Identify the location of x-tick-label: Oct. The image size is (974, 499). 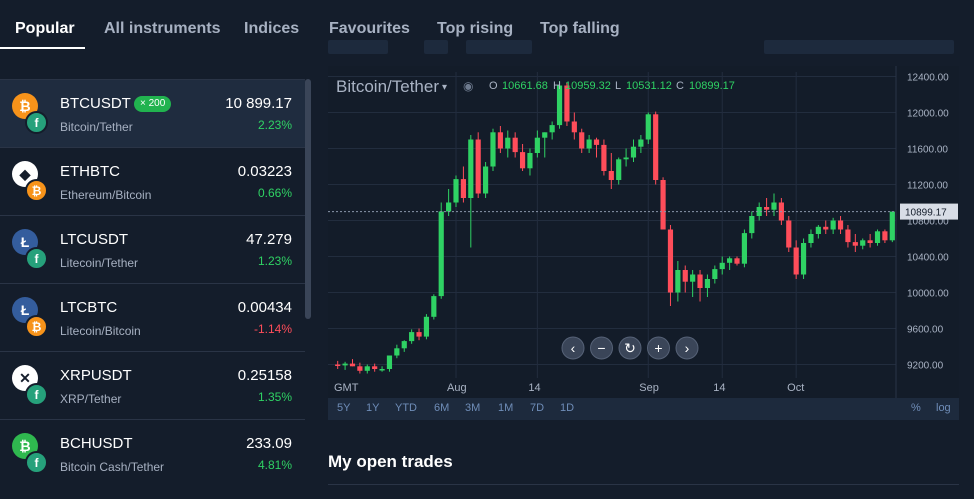
(795, 388).